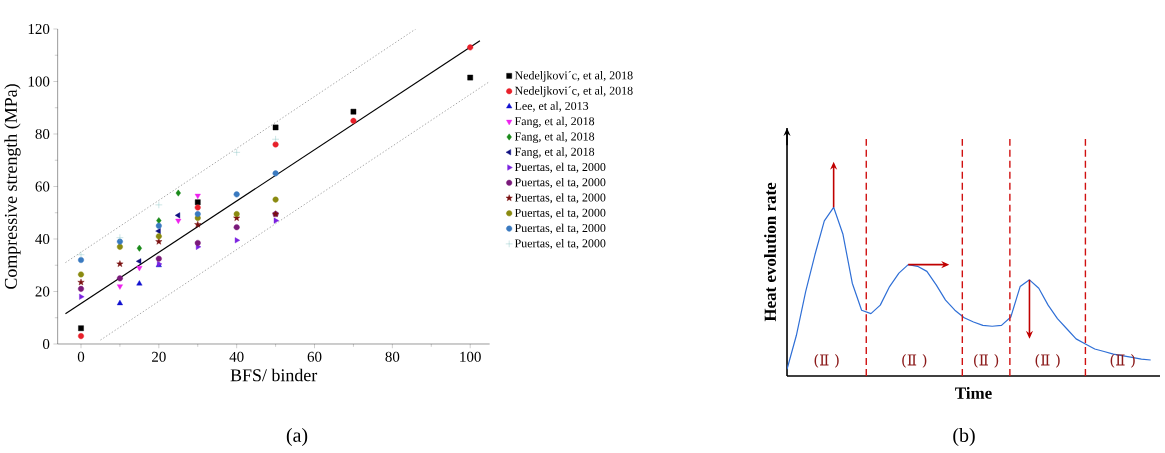 The width and height of the screenshot is (1165, 453). Describe the element at coordinates (470, 356) in the screenshot. I see `x-tick-label: 100` at that location.